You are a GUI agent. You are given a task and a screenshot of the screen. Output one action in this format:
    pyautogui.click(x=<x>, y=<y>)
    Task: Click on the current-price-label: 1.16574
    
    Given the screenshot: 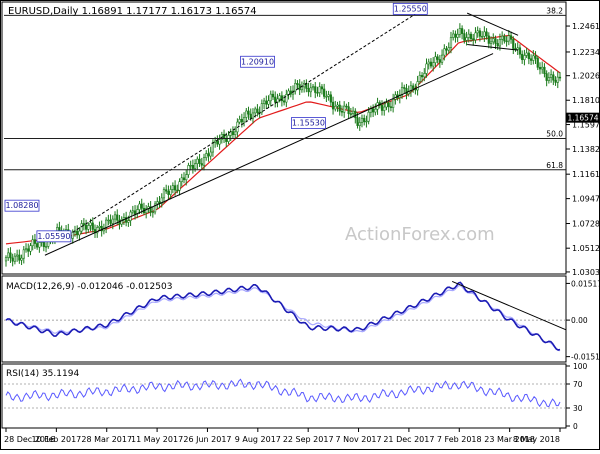 What is the action you would take?
    pyautogui.click(x=582, y=118)
    